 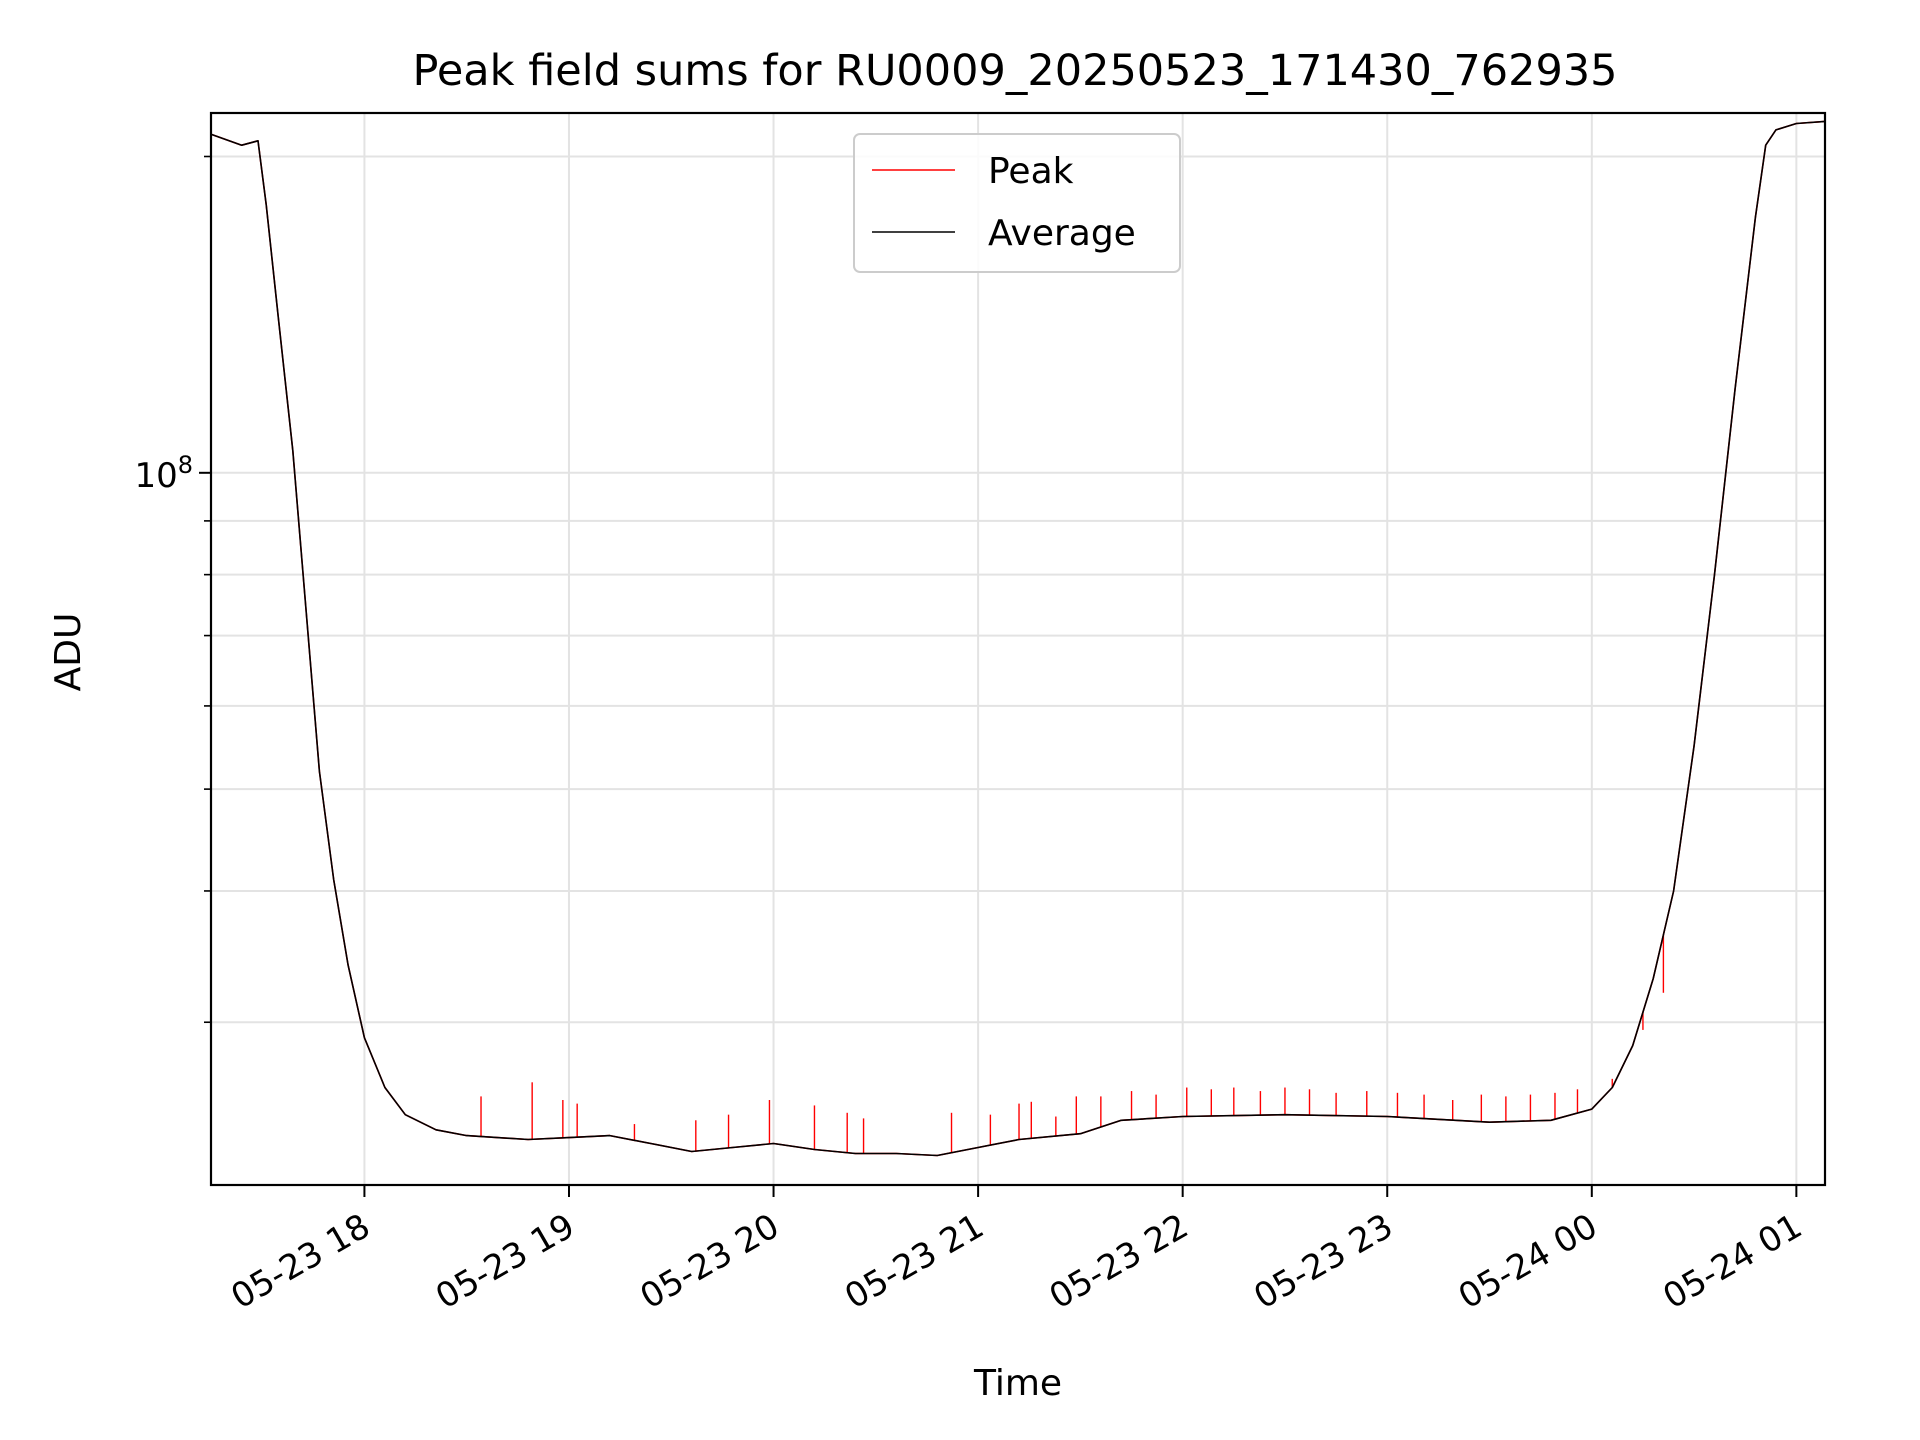 I want to click on legend: Peak Average, so click(x=1017, y=203).